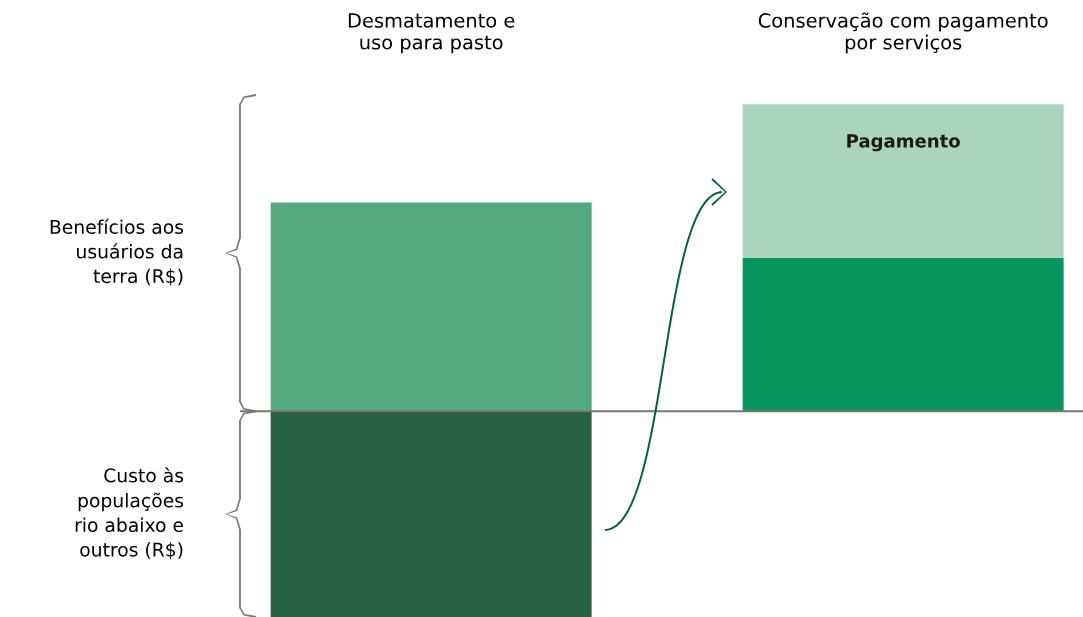 The width and height of the screenshot is (1083, 617). Describe the element at coordinates (903, 143) in the screenshot. I see `series-label: Pagamento` at that location.